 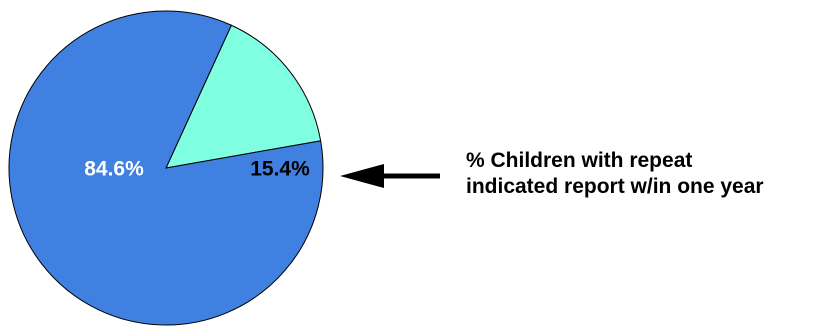 I want to click on arrowhead, so click(x=362, y=176).